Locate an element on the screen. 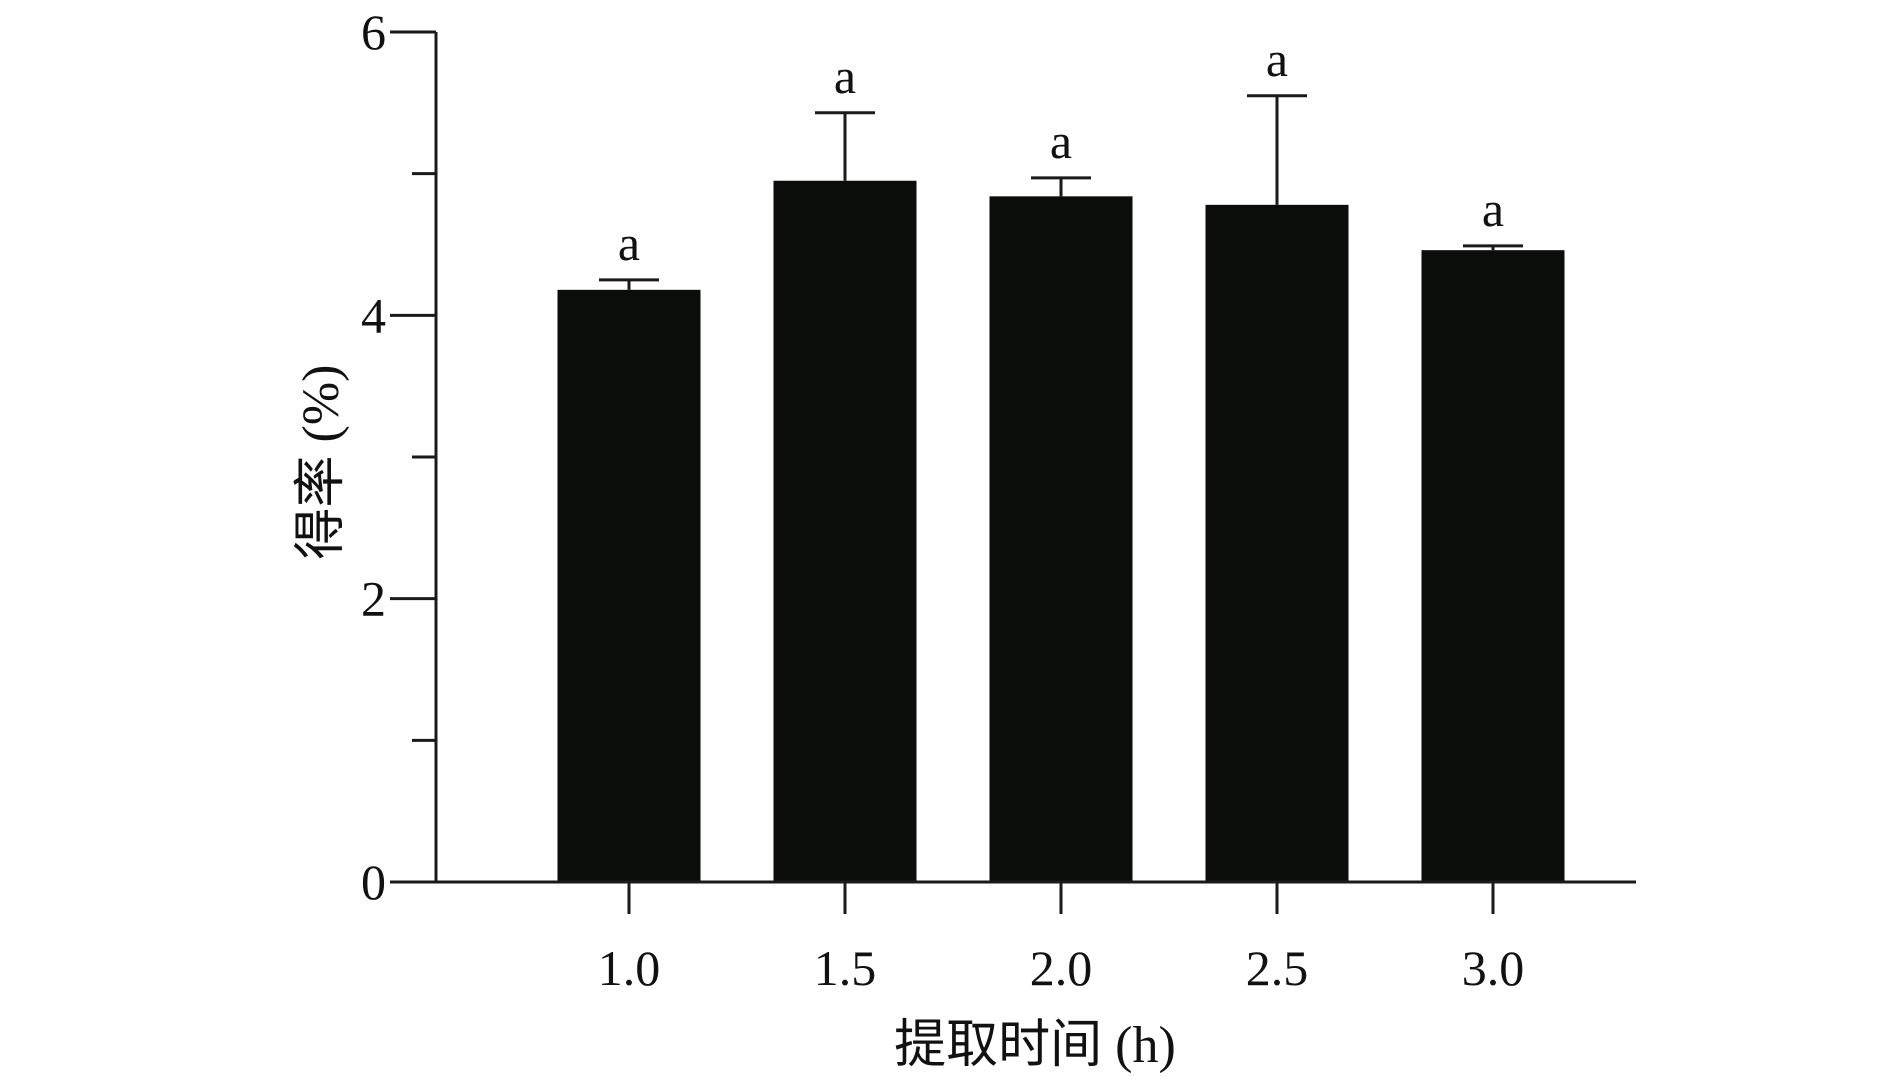  x-tick-label: 2.5 is located at coordinates (1277, 968).